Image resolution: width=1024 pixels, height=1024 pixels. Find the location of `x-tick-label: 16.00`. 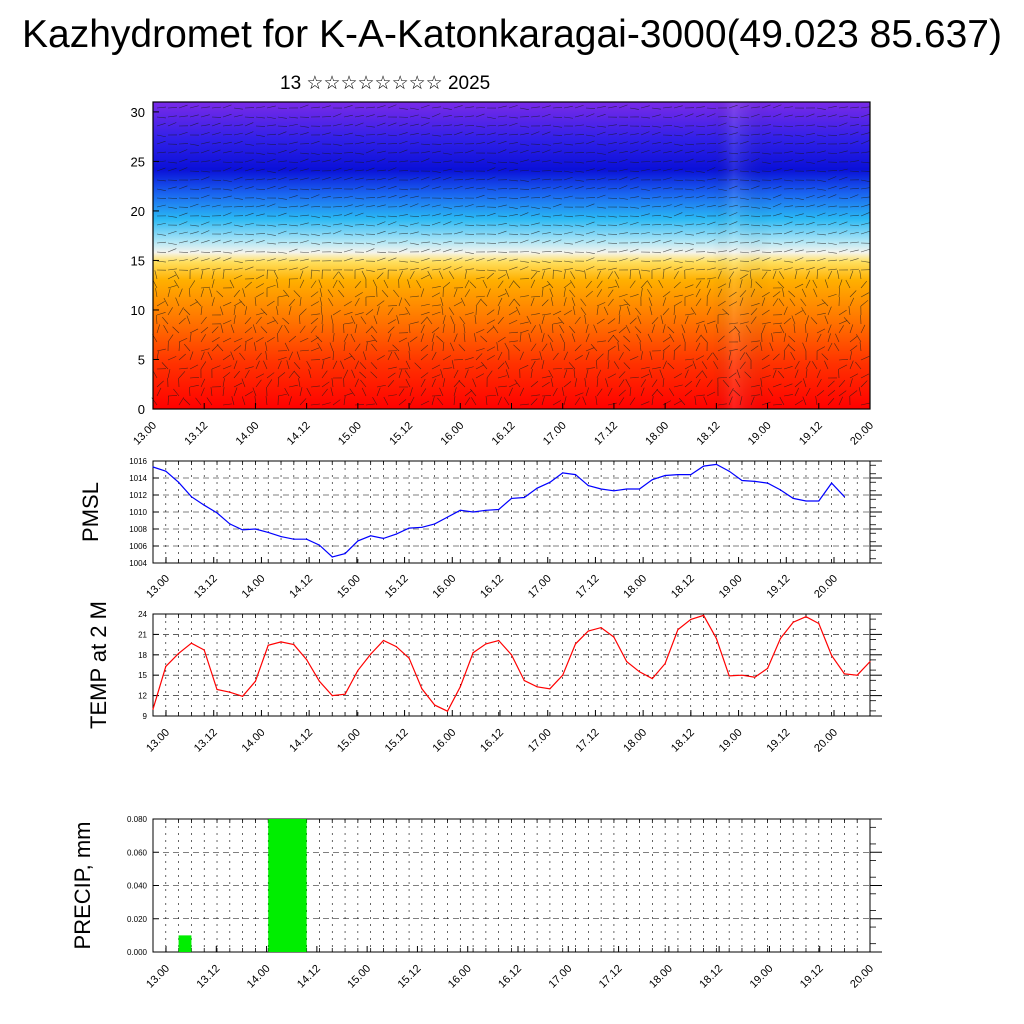

x-tick-label: 16.00 is located at coordinates (460, 977).